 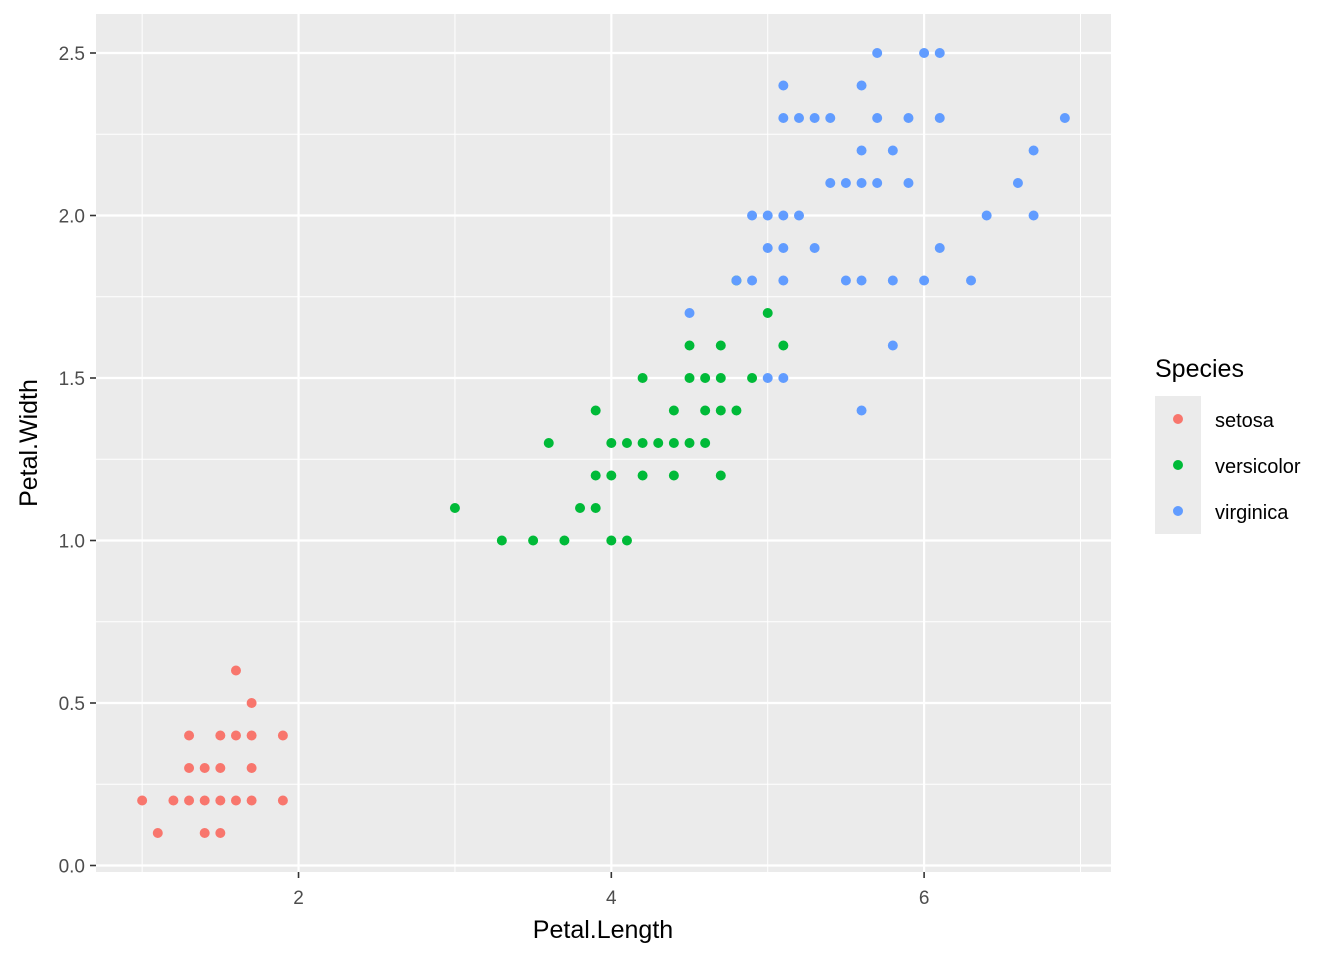 I want to click on legend-title: Species, so click(x=1199, y=369).